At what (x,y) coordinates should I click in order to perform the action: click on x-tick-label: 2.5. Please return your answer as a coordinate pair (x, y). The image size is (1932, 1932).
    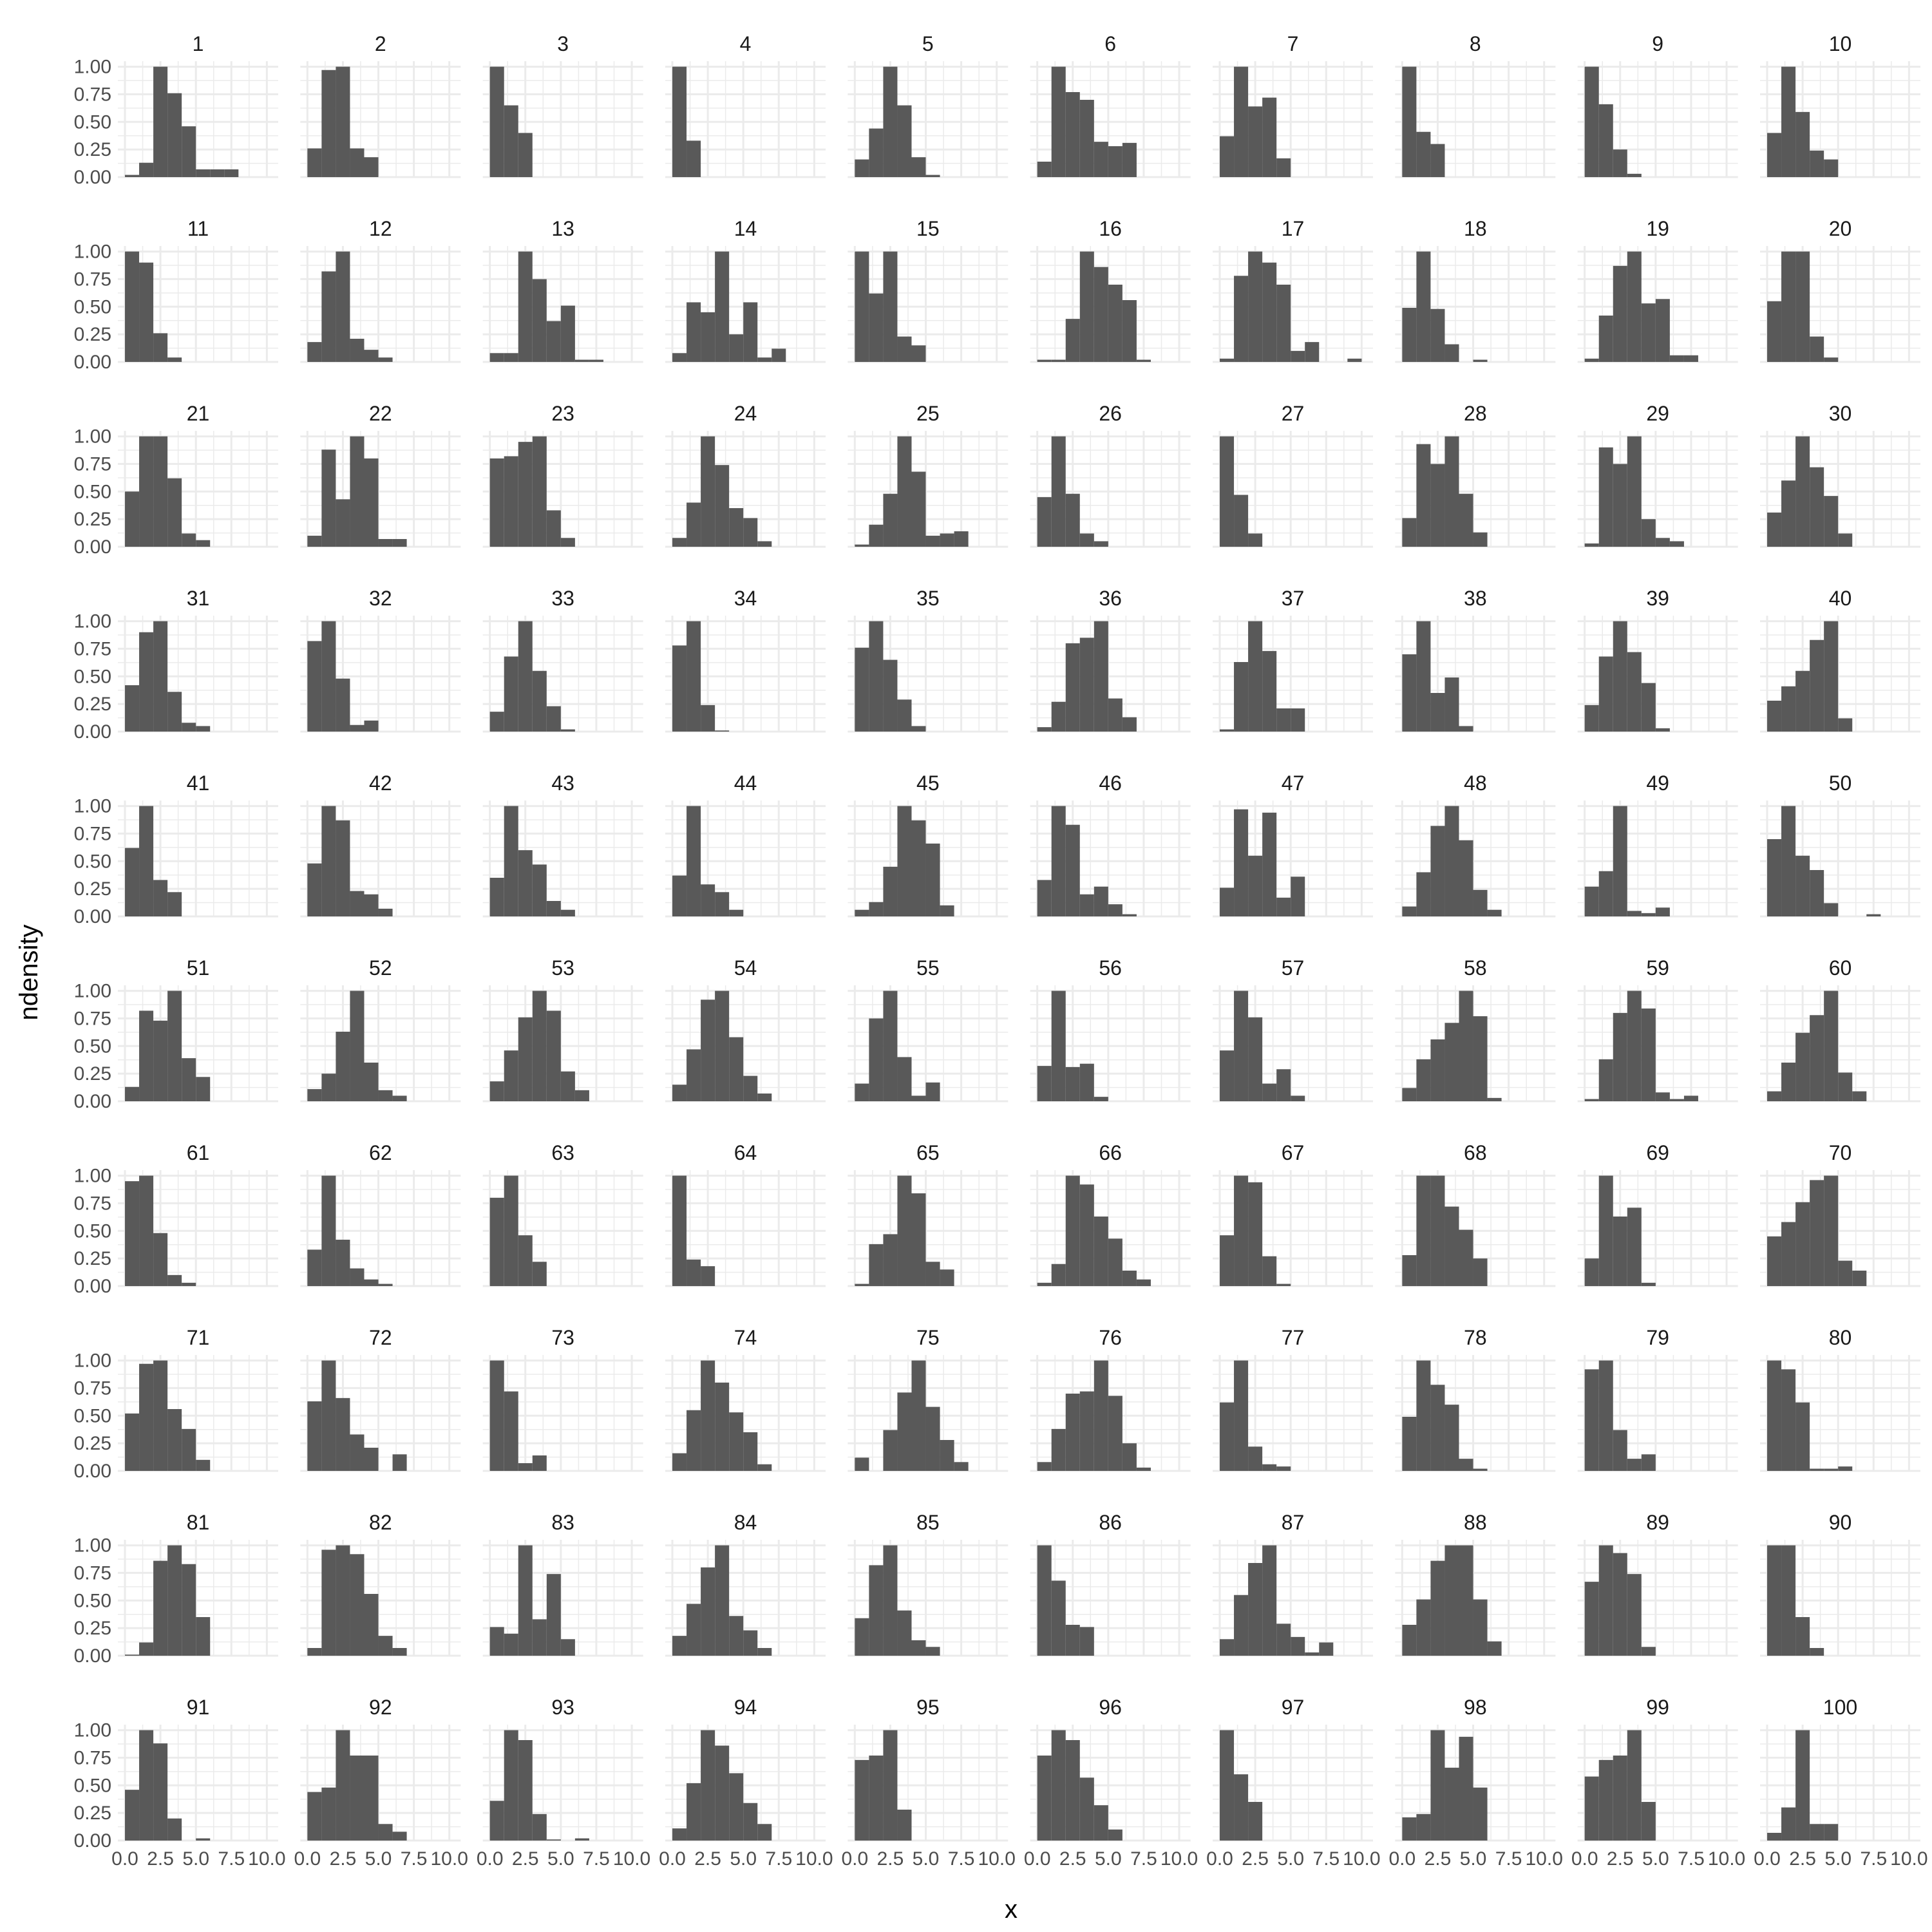
    Looking at the image, I should click on (1255, 1859).